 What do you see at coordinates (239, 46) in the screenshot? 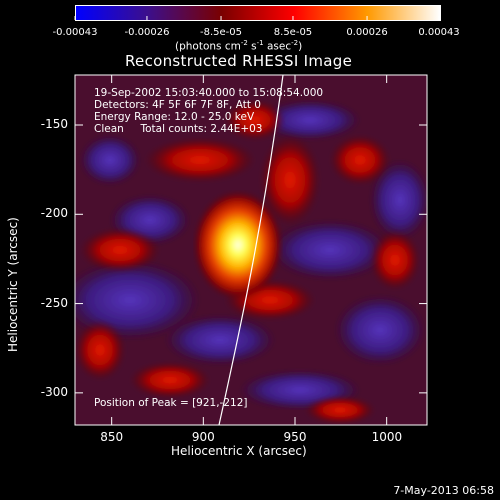
I see `colorbar-units: (photons cm-2 s-1 asec-2)` at bounding box center [239, 46].